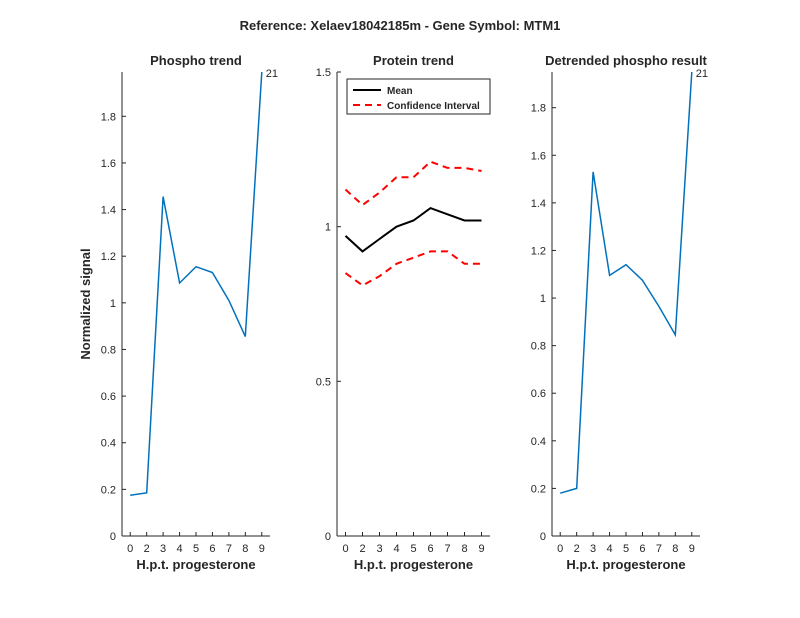 The width and height of the screenshot is (800, 618). I want to click on phospho-point-annotation: 21, so click(272, 74).